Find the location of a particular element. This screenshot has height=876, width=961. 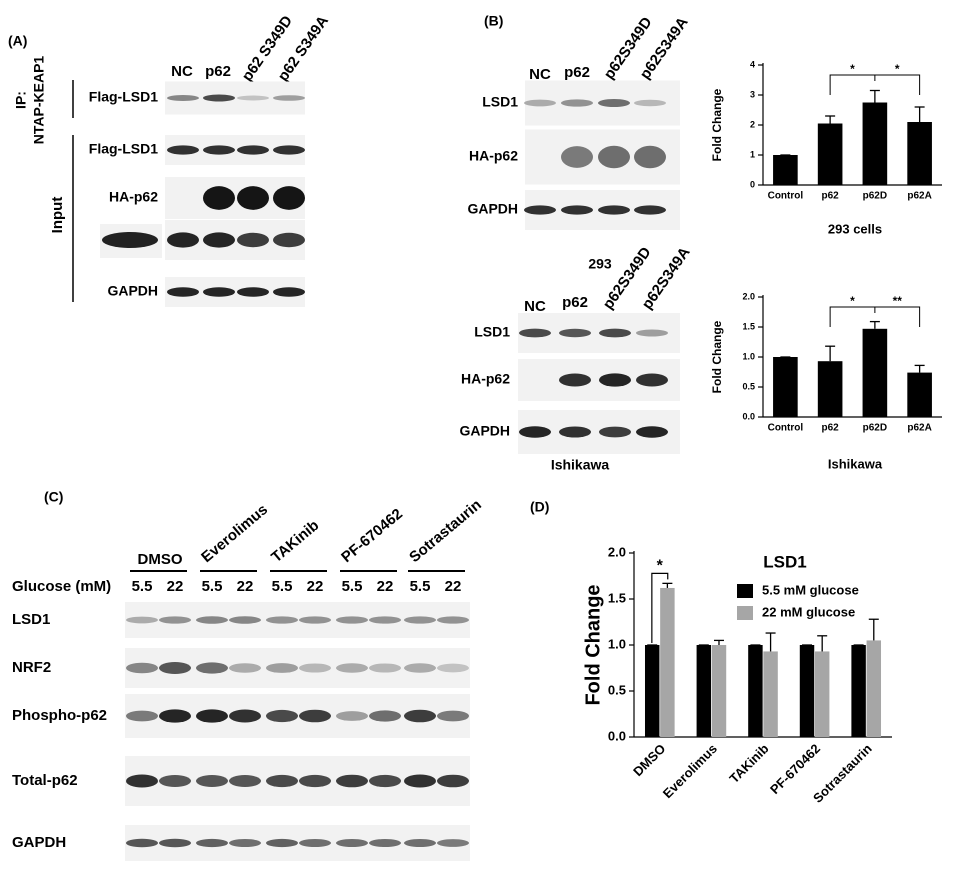

label: (D) is located at coordinates (539, 507).